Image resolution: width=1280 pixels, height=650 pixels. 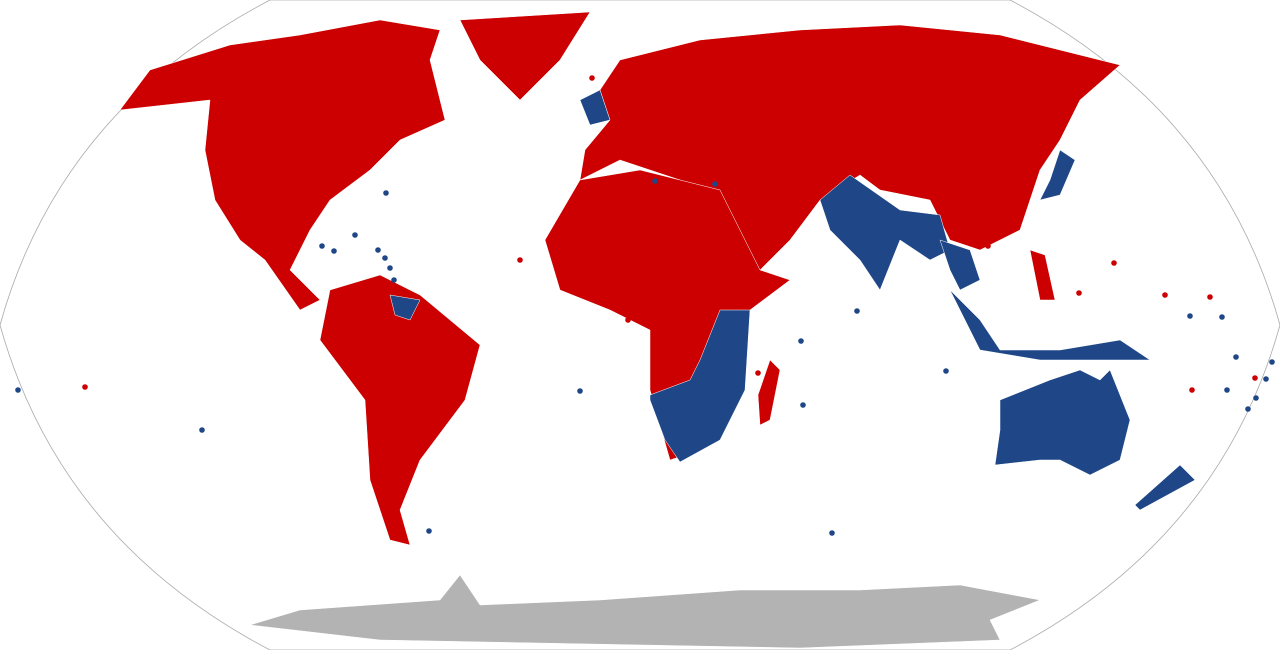 I want to click on region-antarctica, so click(x=645, y=611).